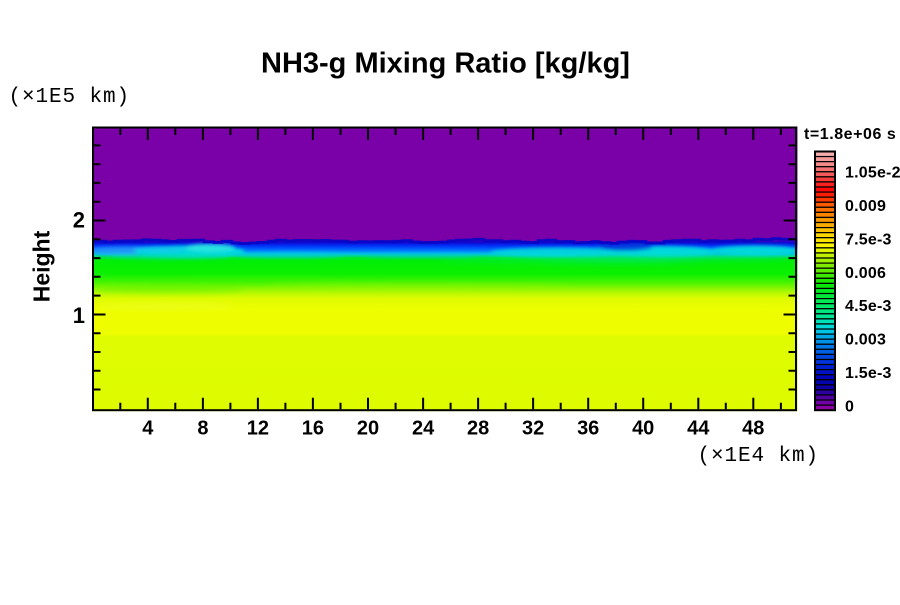 This screenshot has width=900, height=605. Describe the element at coordinates (148, 429) in the screenshot. I see `svg-text: 4` at that location.